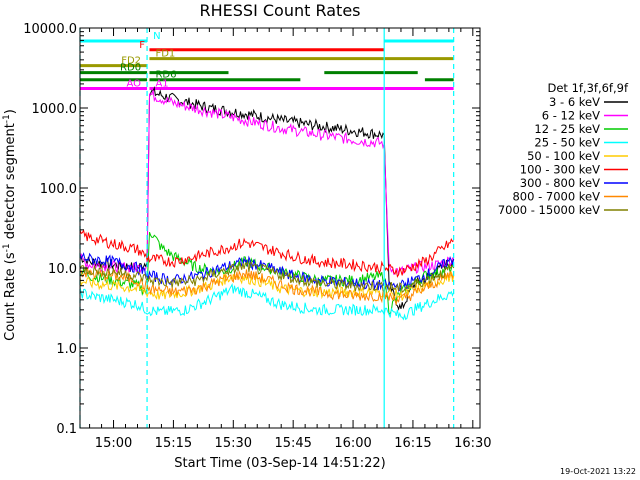 The height and width of the screenshot is (480, 640). What do you see at coordinates (567, 129) in the screenshot?
I see `legend-label-12-25-kev: 12 - 25 keV` at bounding box center [567, 129].